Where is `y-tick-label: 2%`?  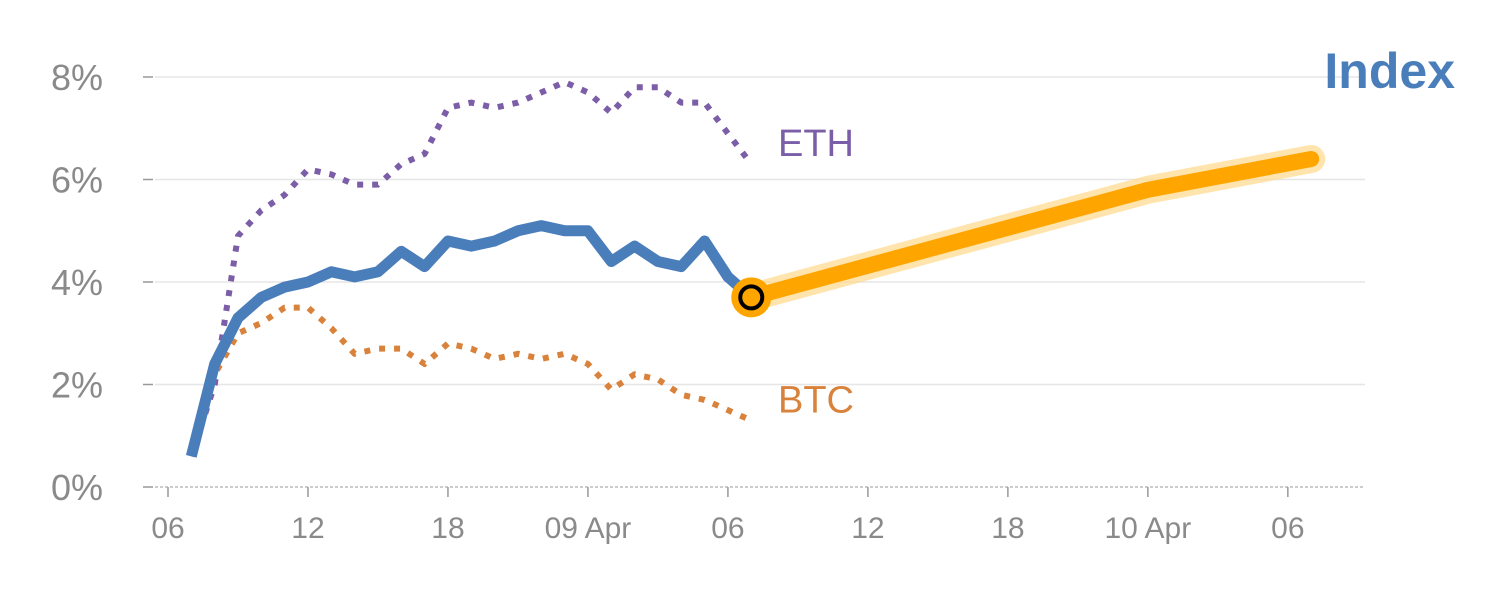 y-tick-label: 2% is located at coordinates (77, 385).